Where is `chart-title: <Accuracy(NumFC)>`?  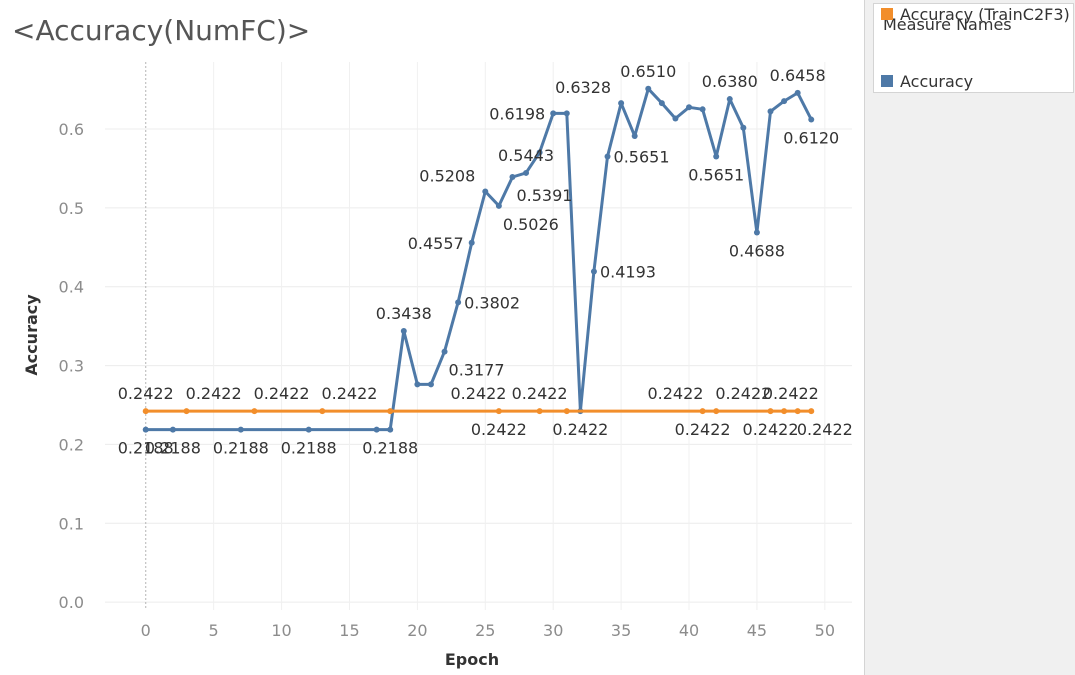
chart-title: <Accuracy(NumFC)> is located at coordinates (161, 30).